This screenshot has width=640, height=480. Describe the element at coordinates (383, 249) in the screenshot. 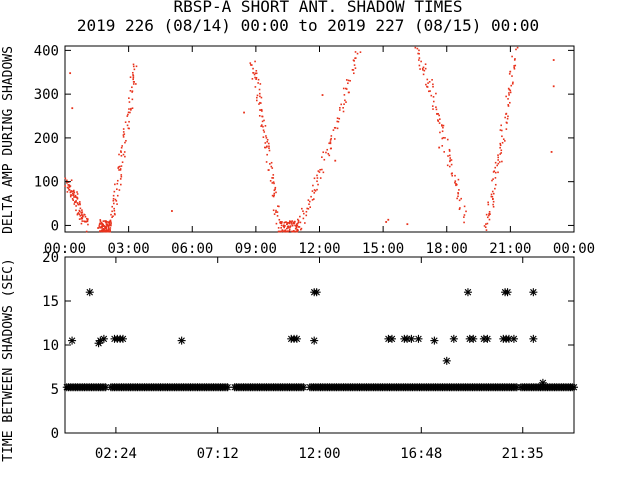

I see `top-x-tick-label: 15:00` at that location.